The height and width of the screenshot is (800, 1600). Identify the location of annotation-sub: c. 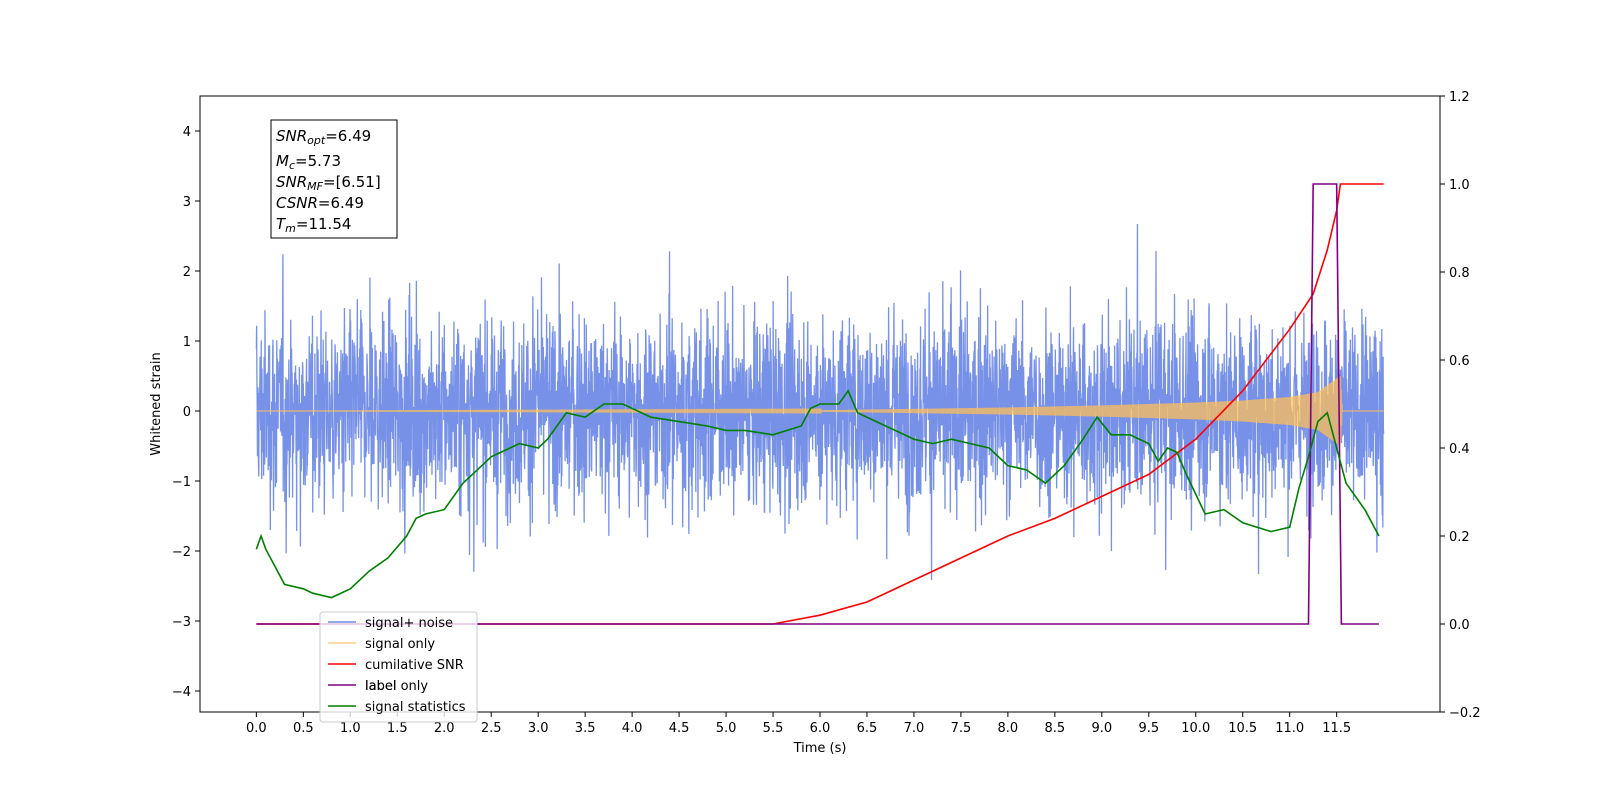
(292, 165).